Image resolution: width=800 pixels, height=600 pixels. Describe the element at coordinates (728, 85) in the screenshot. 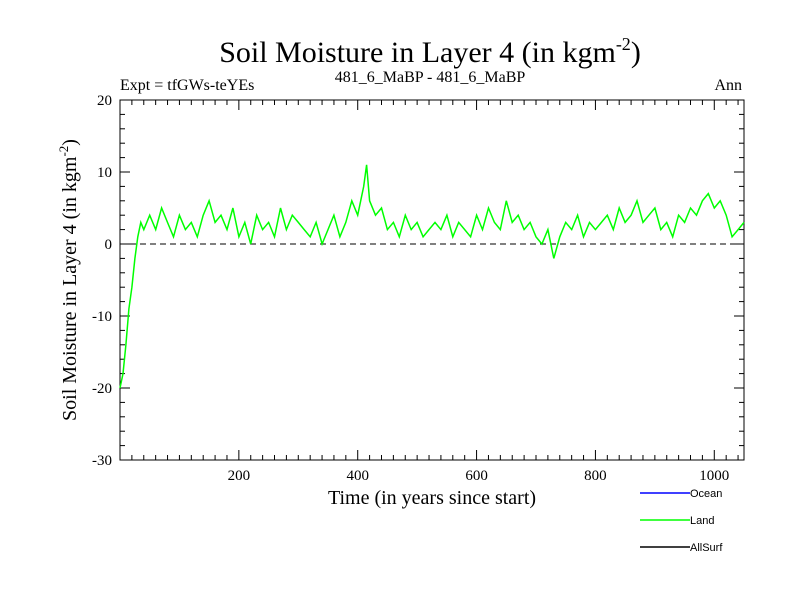

I see `period-label: Ann` at that location.